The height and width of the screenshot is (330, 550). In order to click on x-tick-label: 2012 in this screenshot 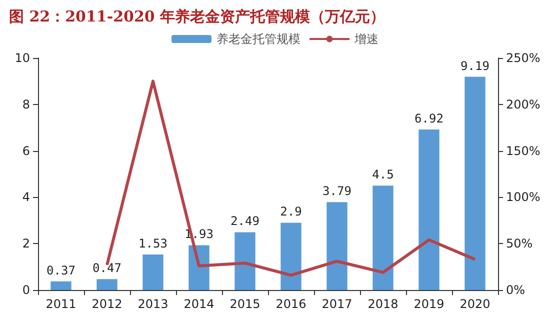, I will do `click(107, 304)`.